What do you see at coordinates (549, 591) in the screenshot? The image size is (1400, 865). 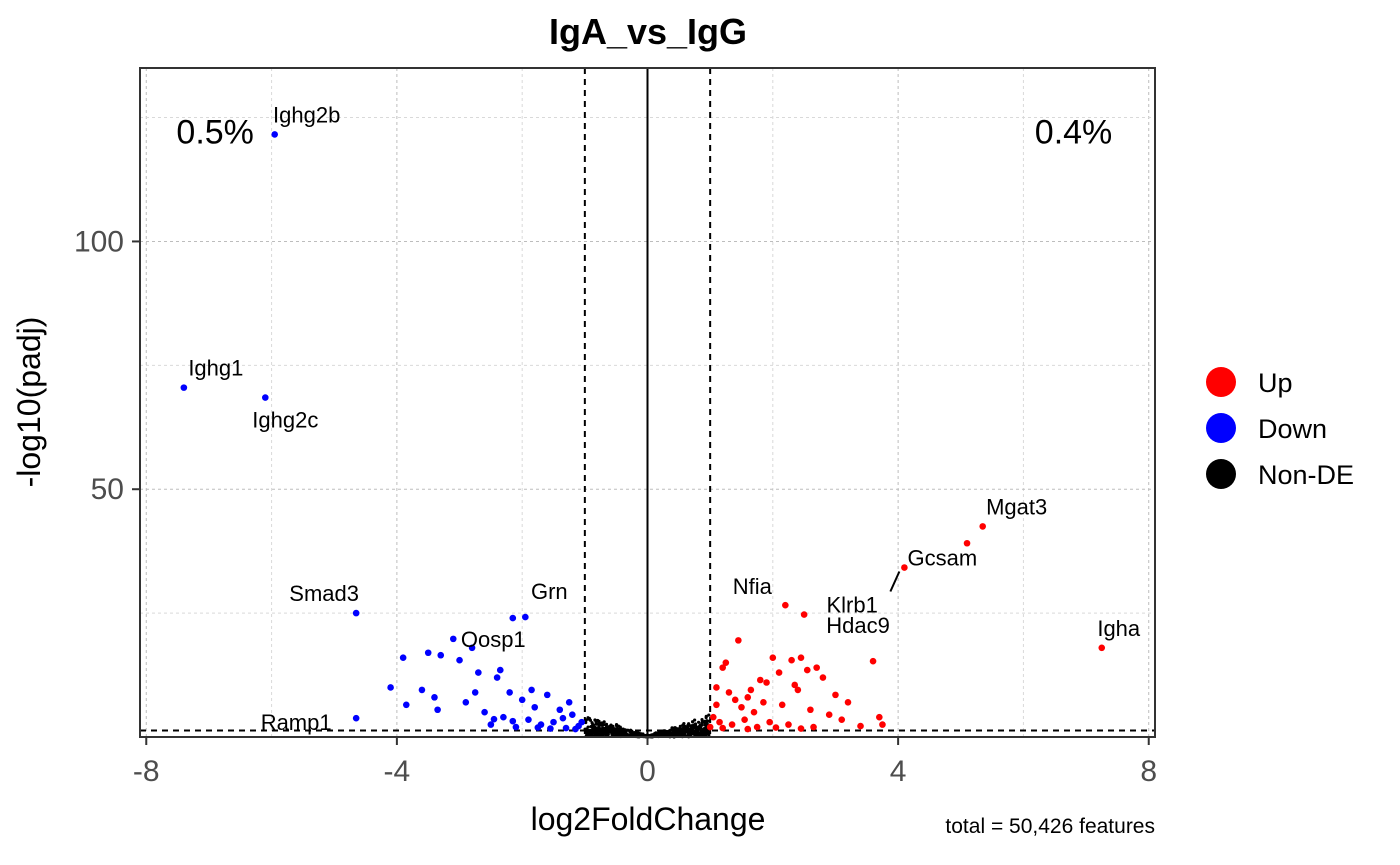 I see `gene-label: Grn` at bounding box center [549, 591].